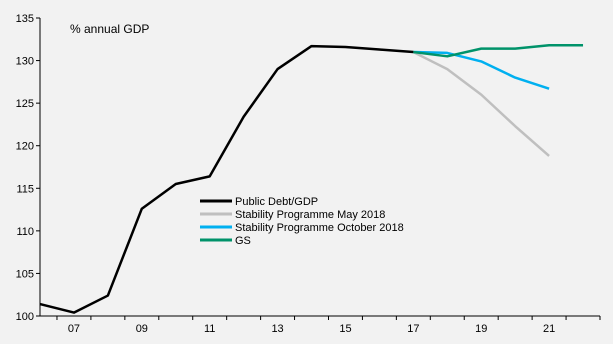 The image size is (613, 344). I want to click on y-tick-label: 120, so click(25, 147).